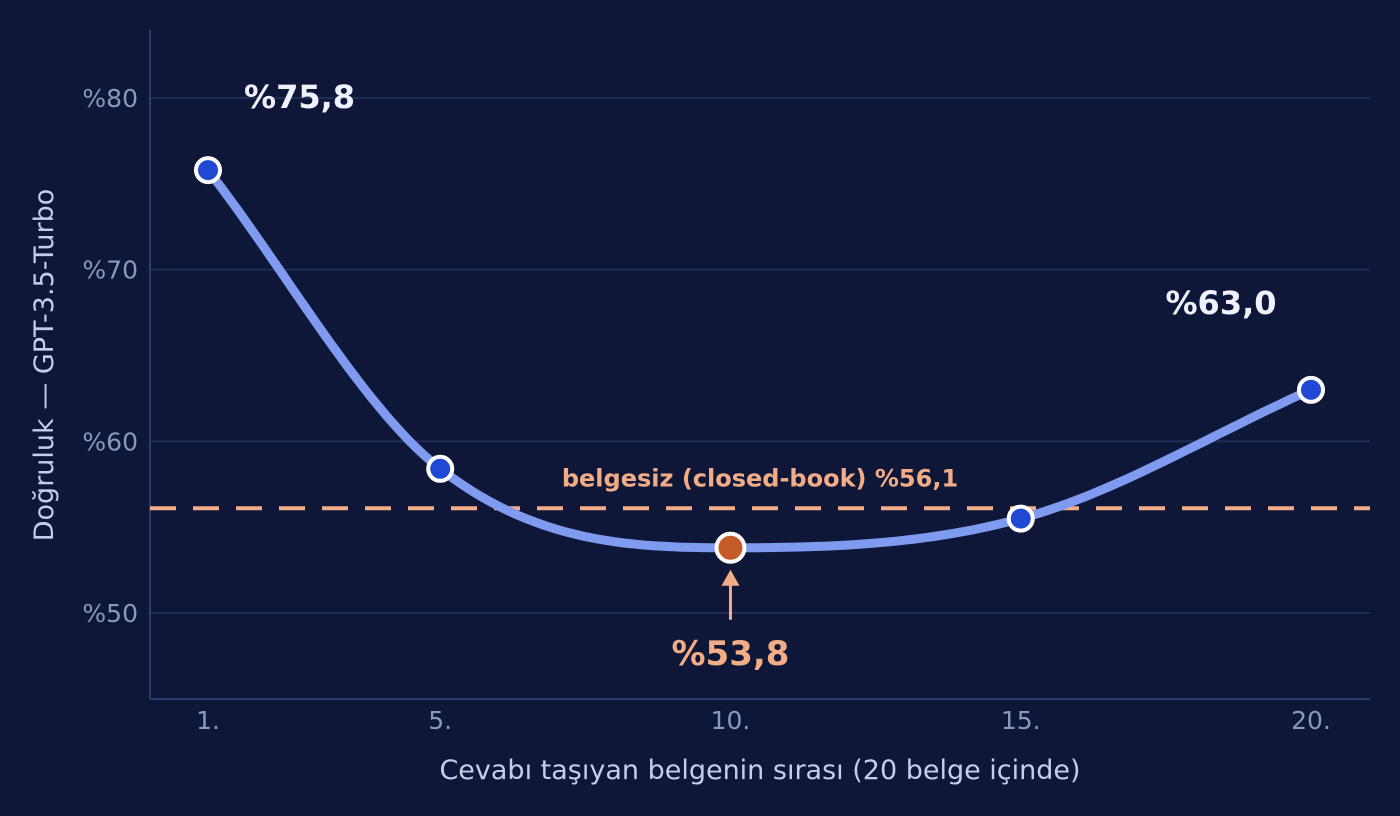 The image size is (1400, 816). I want to click on min-point-arrow, so click(730, 594).